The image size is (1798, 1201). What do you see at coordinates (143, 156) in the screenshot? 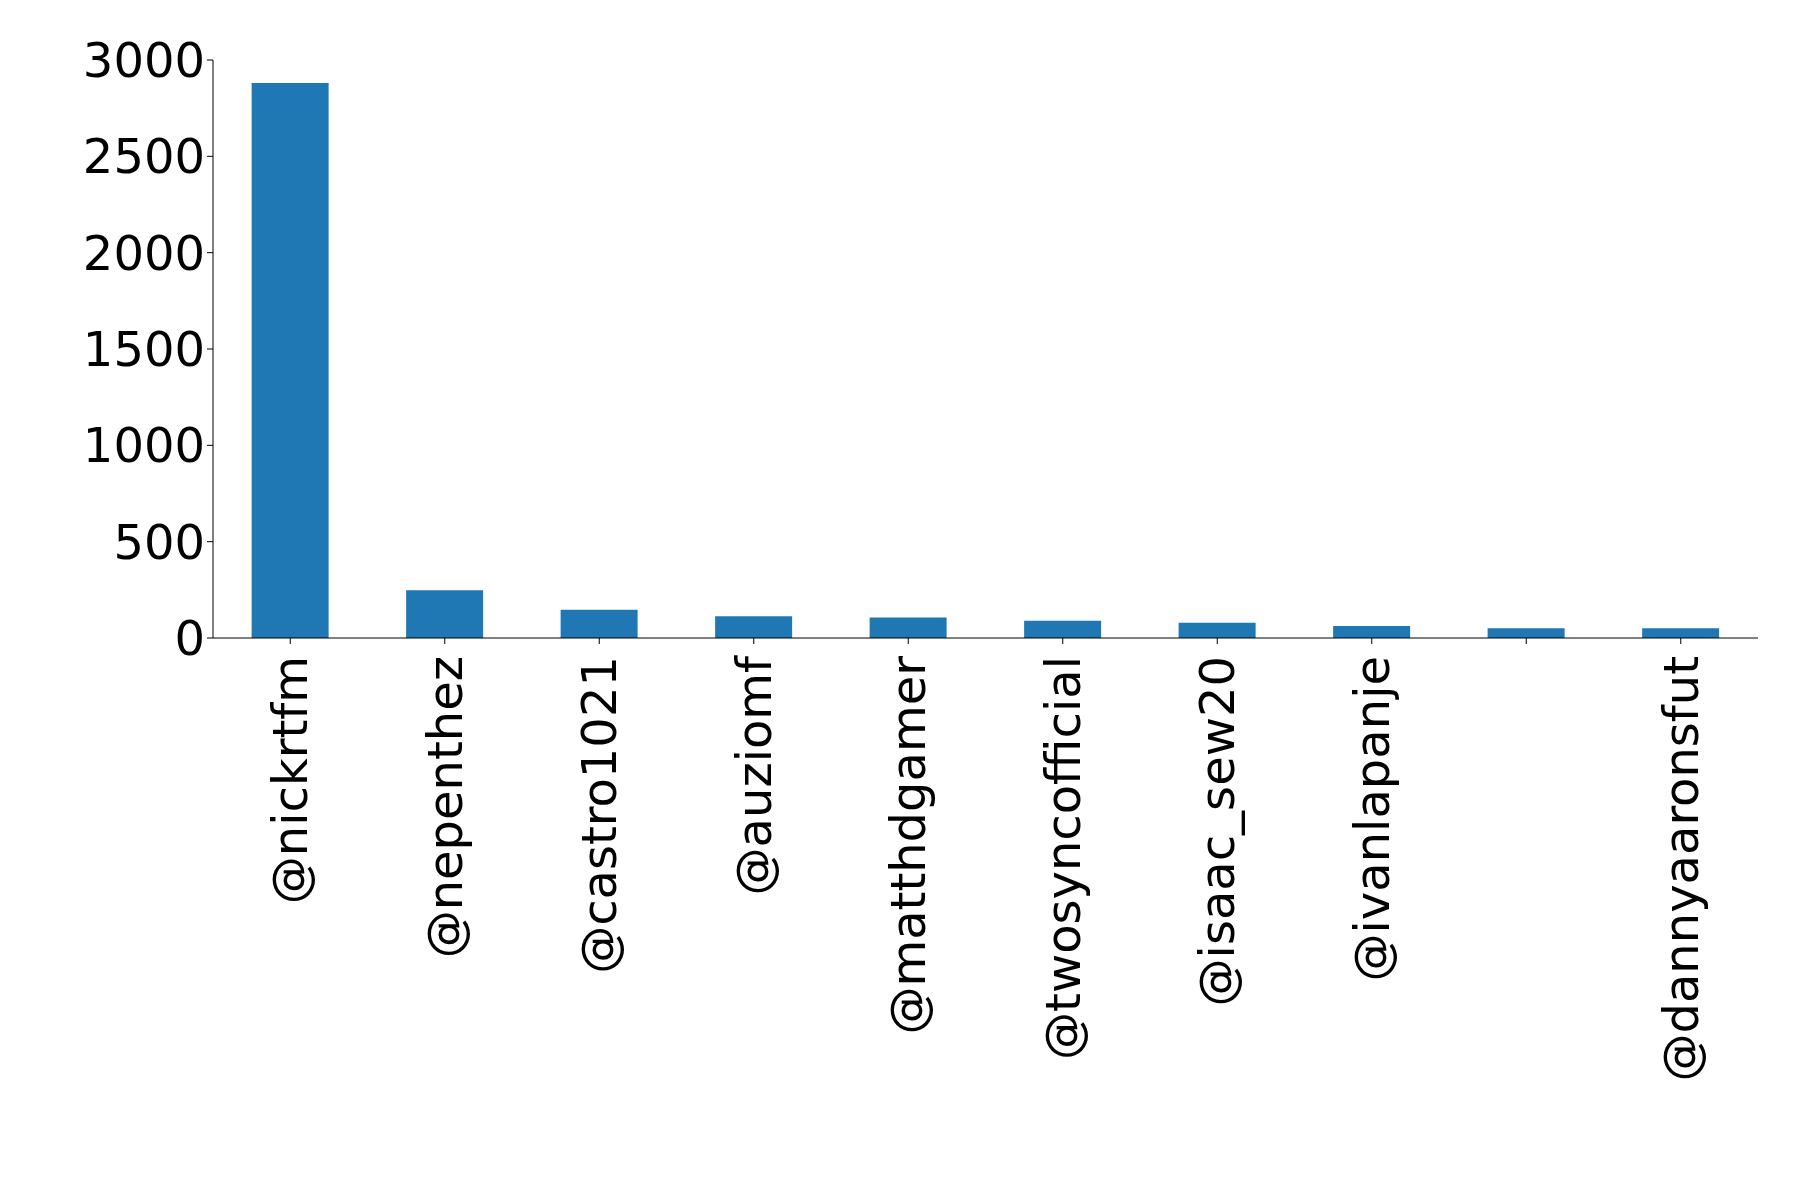
I see `y-tick-label: 2500` at bounding box center [143, 156].